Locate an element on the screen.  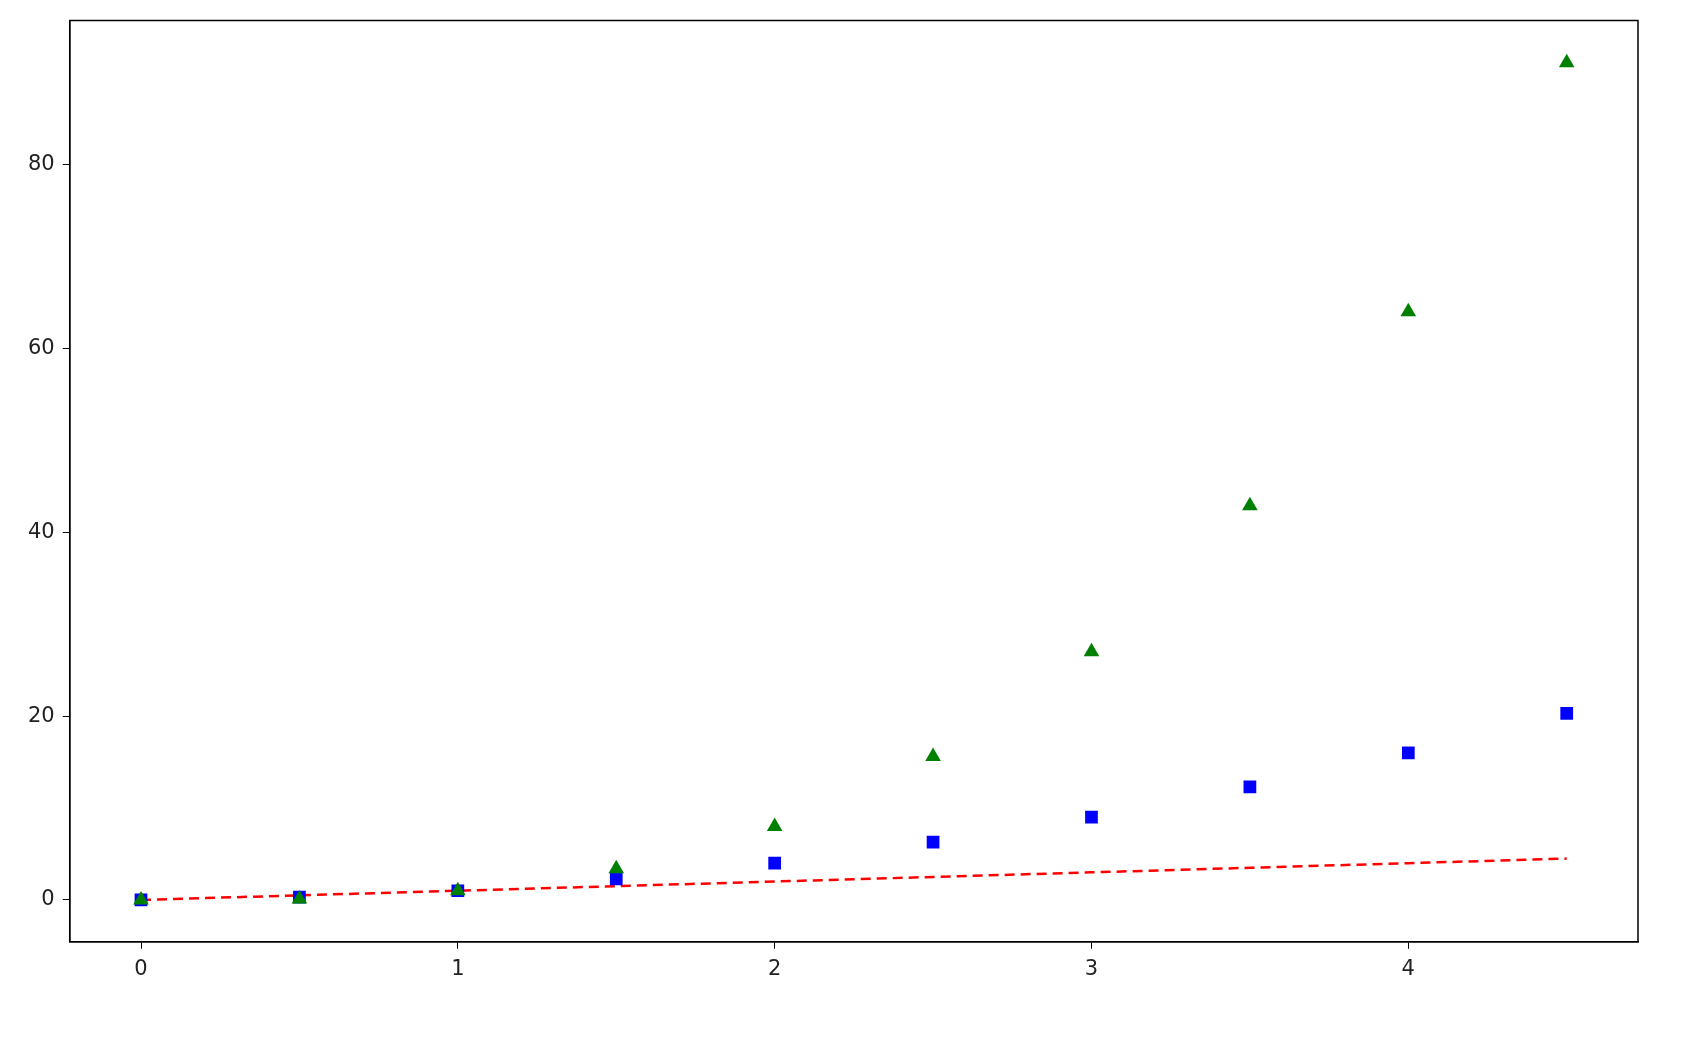
x-tick-label: 0 is located at coordinates (141, 967).